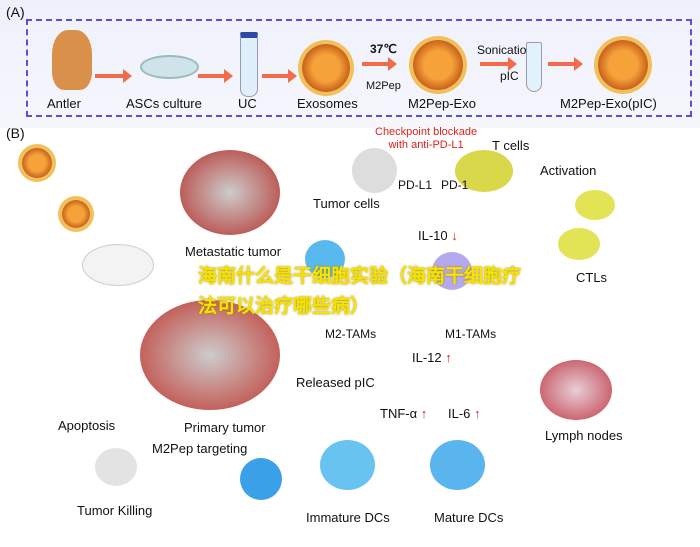 The image size is (700, 547). Describe the element at coordinates (200, 448) in the screenshot. I see `m2pep-targeting-label: M2Pep targeting` at that location.